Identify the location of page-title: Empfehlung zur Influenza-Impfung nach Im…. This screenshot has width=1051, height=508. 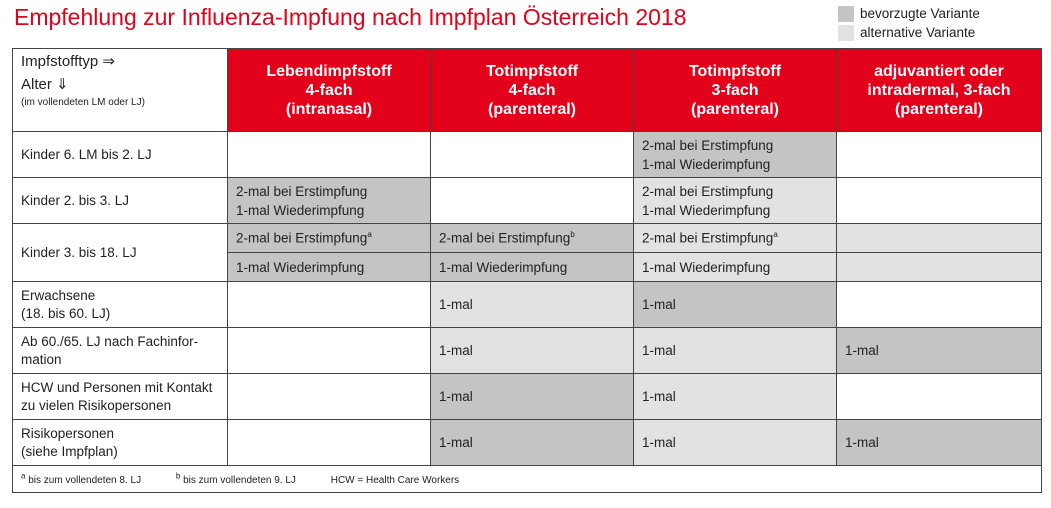
(350, 17).